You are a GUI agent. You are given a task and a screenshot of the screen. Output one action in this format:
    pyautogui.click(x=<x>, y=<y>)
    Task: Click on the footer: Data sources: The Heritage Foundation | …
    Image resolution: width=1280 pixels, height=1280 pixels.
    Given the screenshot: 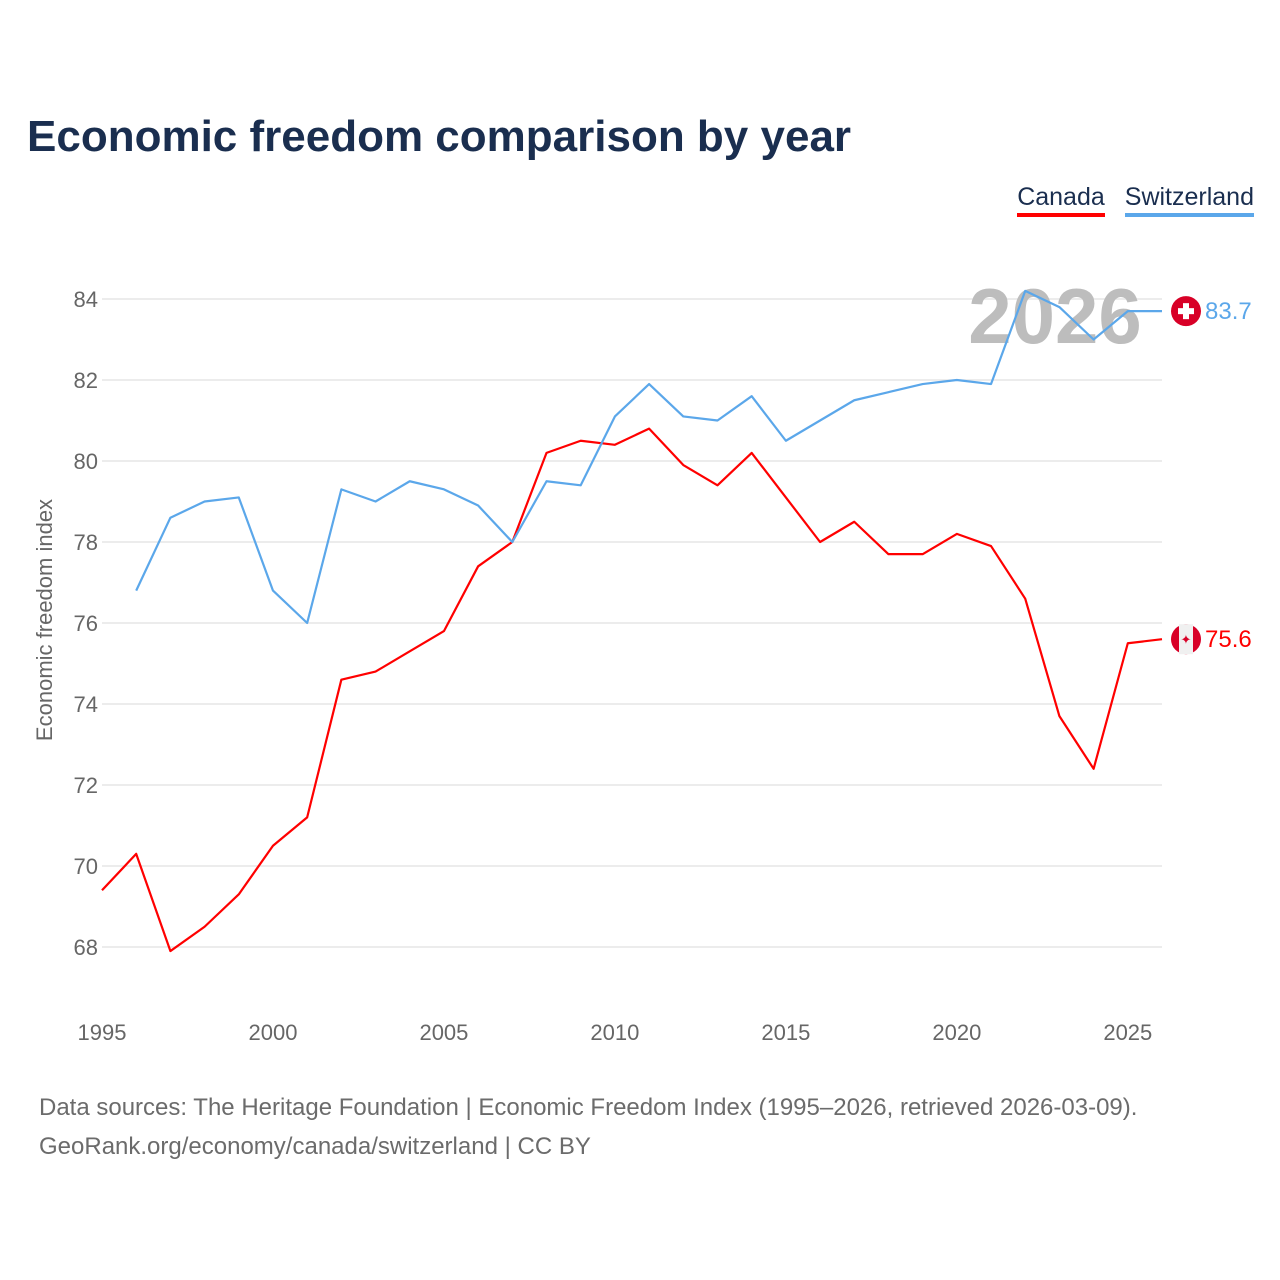 What is the action you would take?
    pyautogui.click(x=588, y=1127)
    